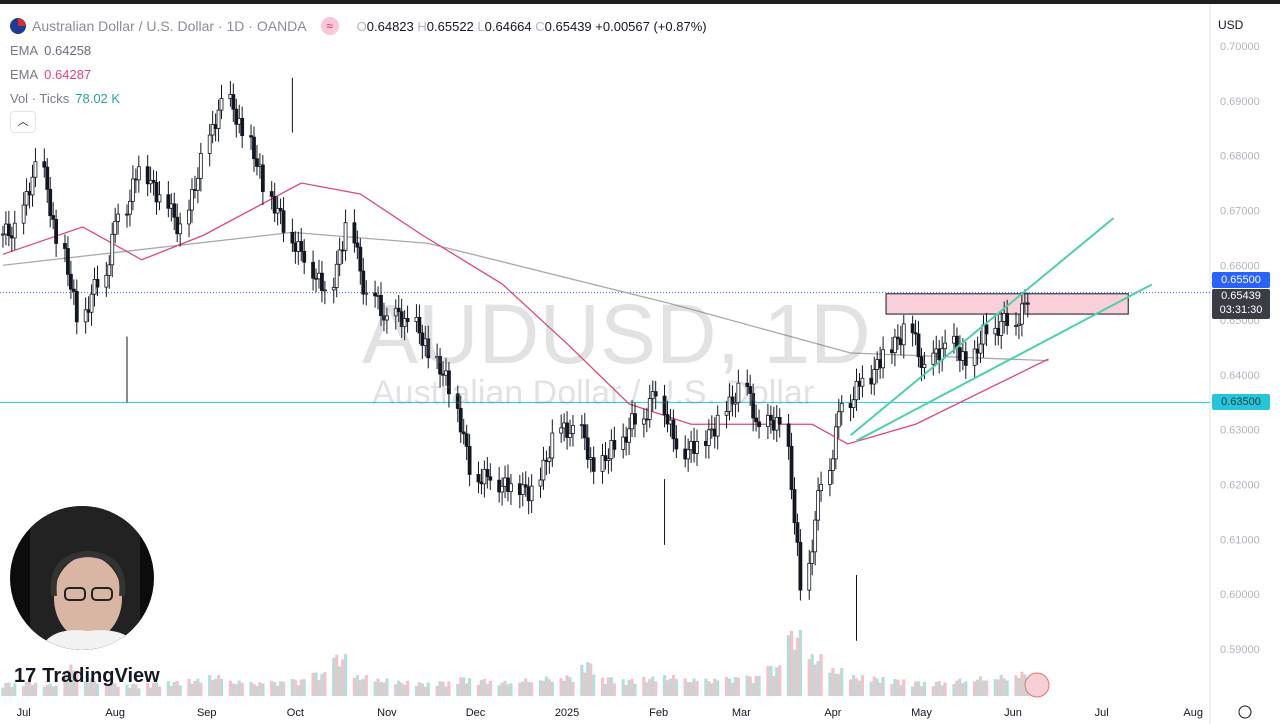 The image size is (1280, 724). I want to click on indicator-volume: Vol · Ticks 78.02 K, so click(65, 98).